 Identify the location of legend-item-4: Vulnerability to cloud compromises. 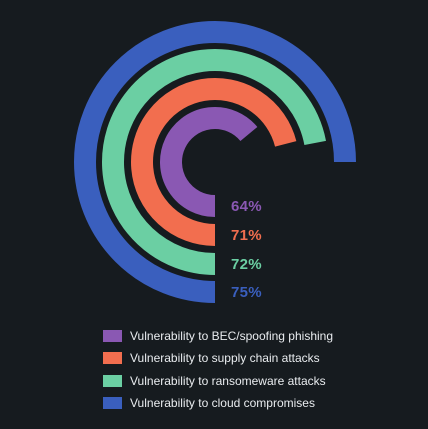
(218, 403).